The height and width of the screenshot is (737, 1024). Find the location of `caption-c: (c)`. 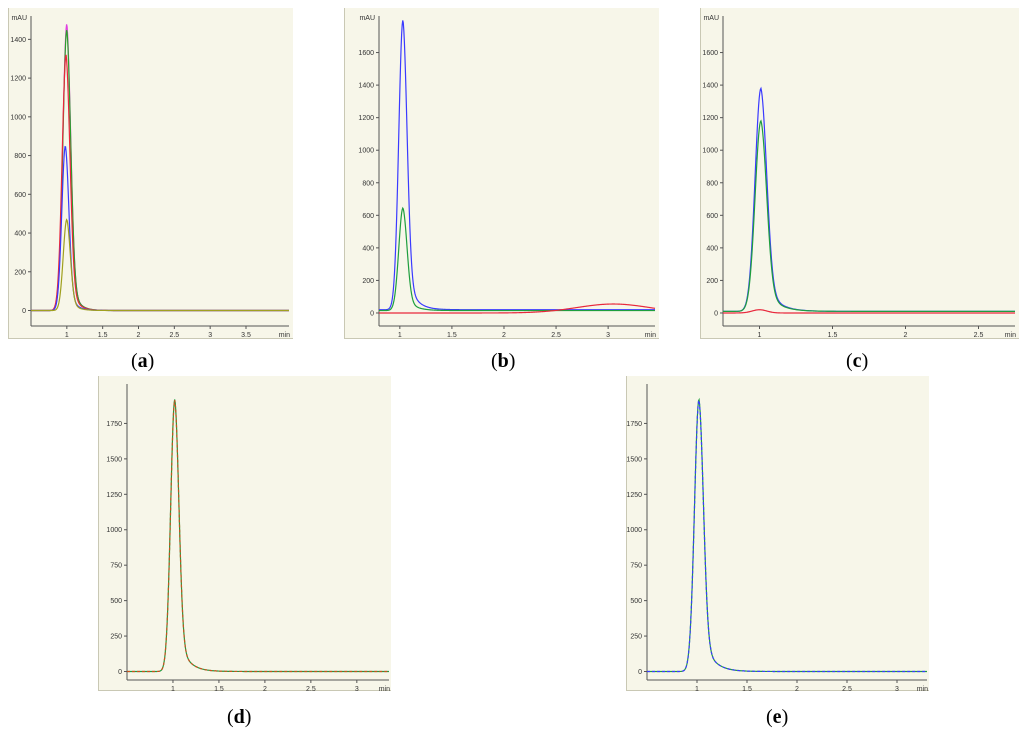

caption-c: (c) is located at coordinates (857, 361).